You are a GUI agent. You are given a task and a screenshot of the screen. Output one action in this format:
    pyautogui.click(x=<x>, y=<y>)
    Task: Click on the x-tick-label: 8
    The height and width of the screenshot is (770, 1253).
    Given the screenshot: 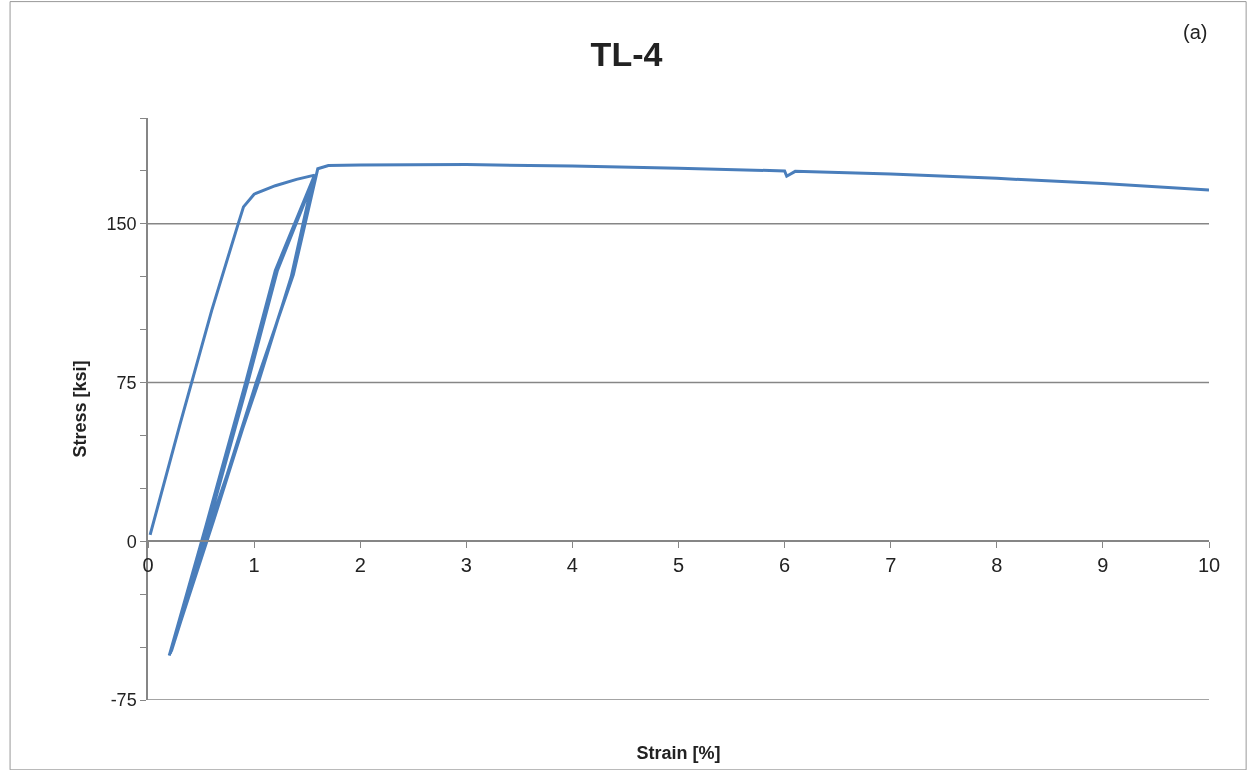 What is the action you would take?
    pyautogui.click(x=997, y=565)
    